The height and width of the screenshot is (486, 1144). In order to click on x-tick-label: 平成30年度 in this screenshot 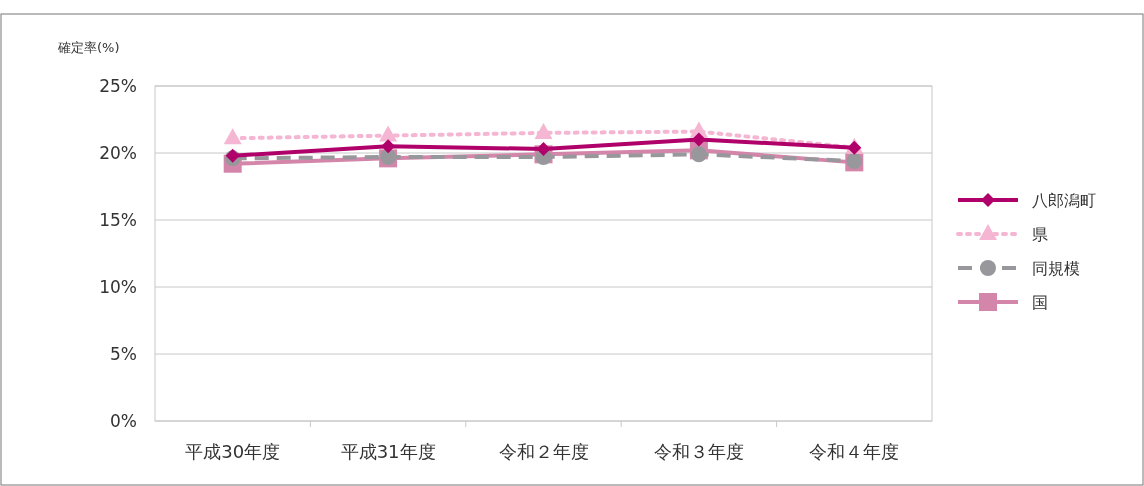, I will do `click(233, 451)`.